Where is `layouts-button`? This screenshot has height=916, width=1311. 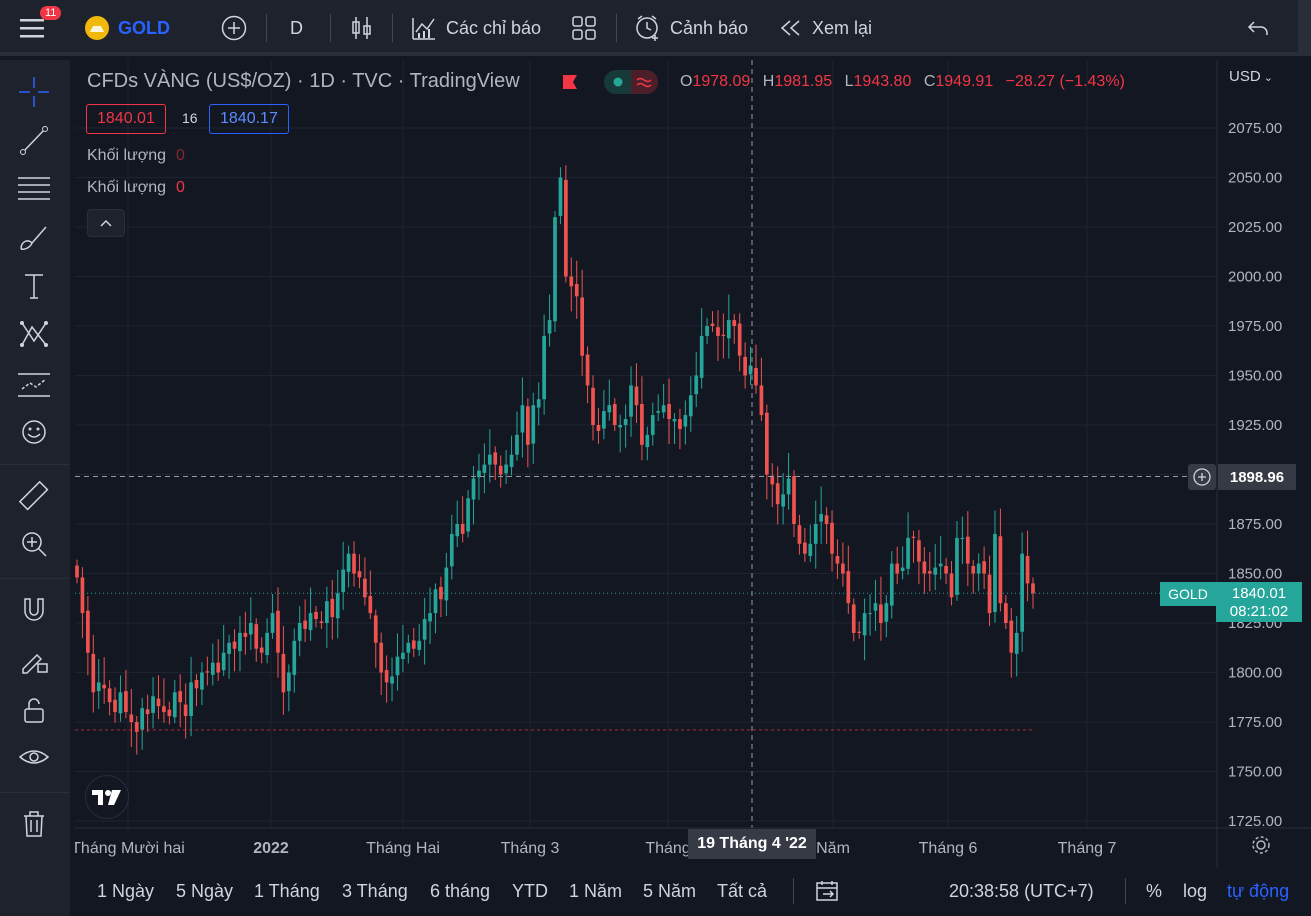 layouts-button is located at coordinates (584, 28).